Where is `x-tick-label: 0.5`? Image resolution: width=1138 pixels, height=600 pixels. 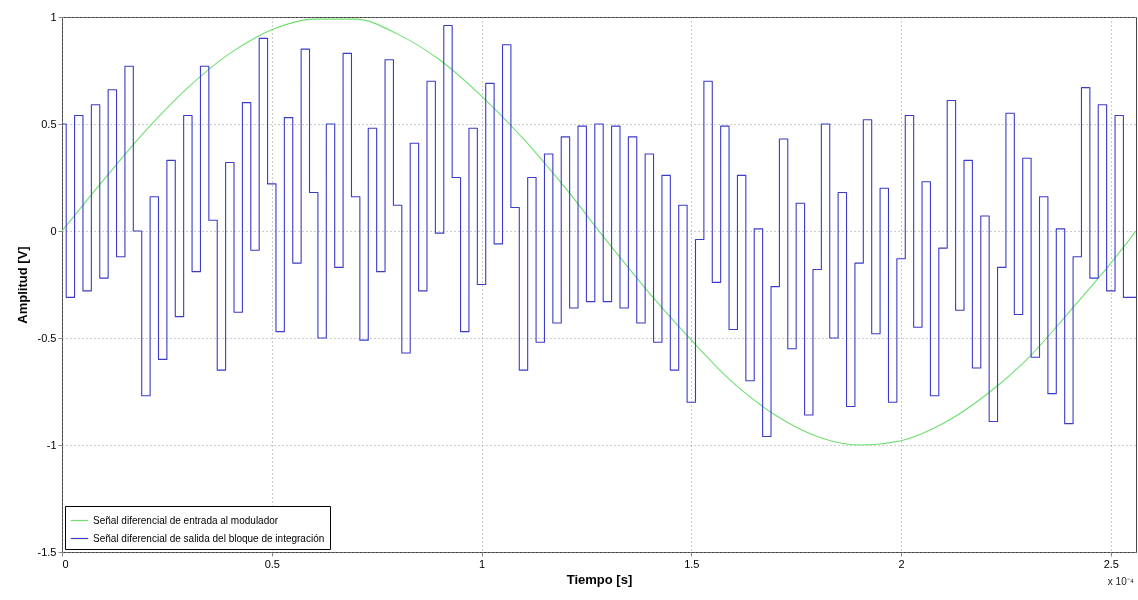 x-tick-label: 0.5 is located at coordinates (272, 563).